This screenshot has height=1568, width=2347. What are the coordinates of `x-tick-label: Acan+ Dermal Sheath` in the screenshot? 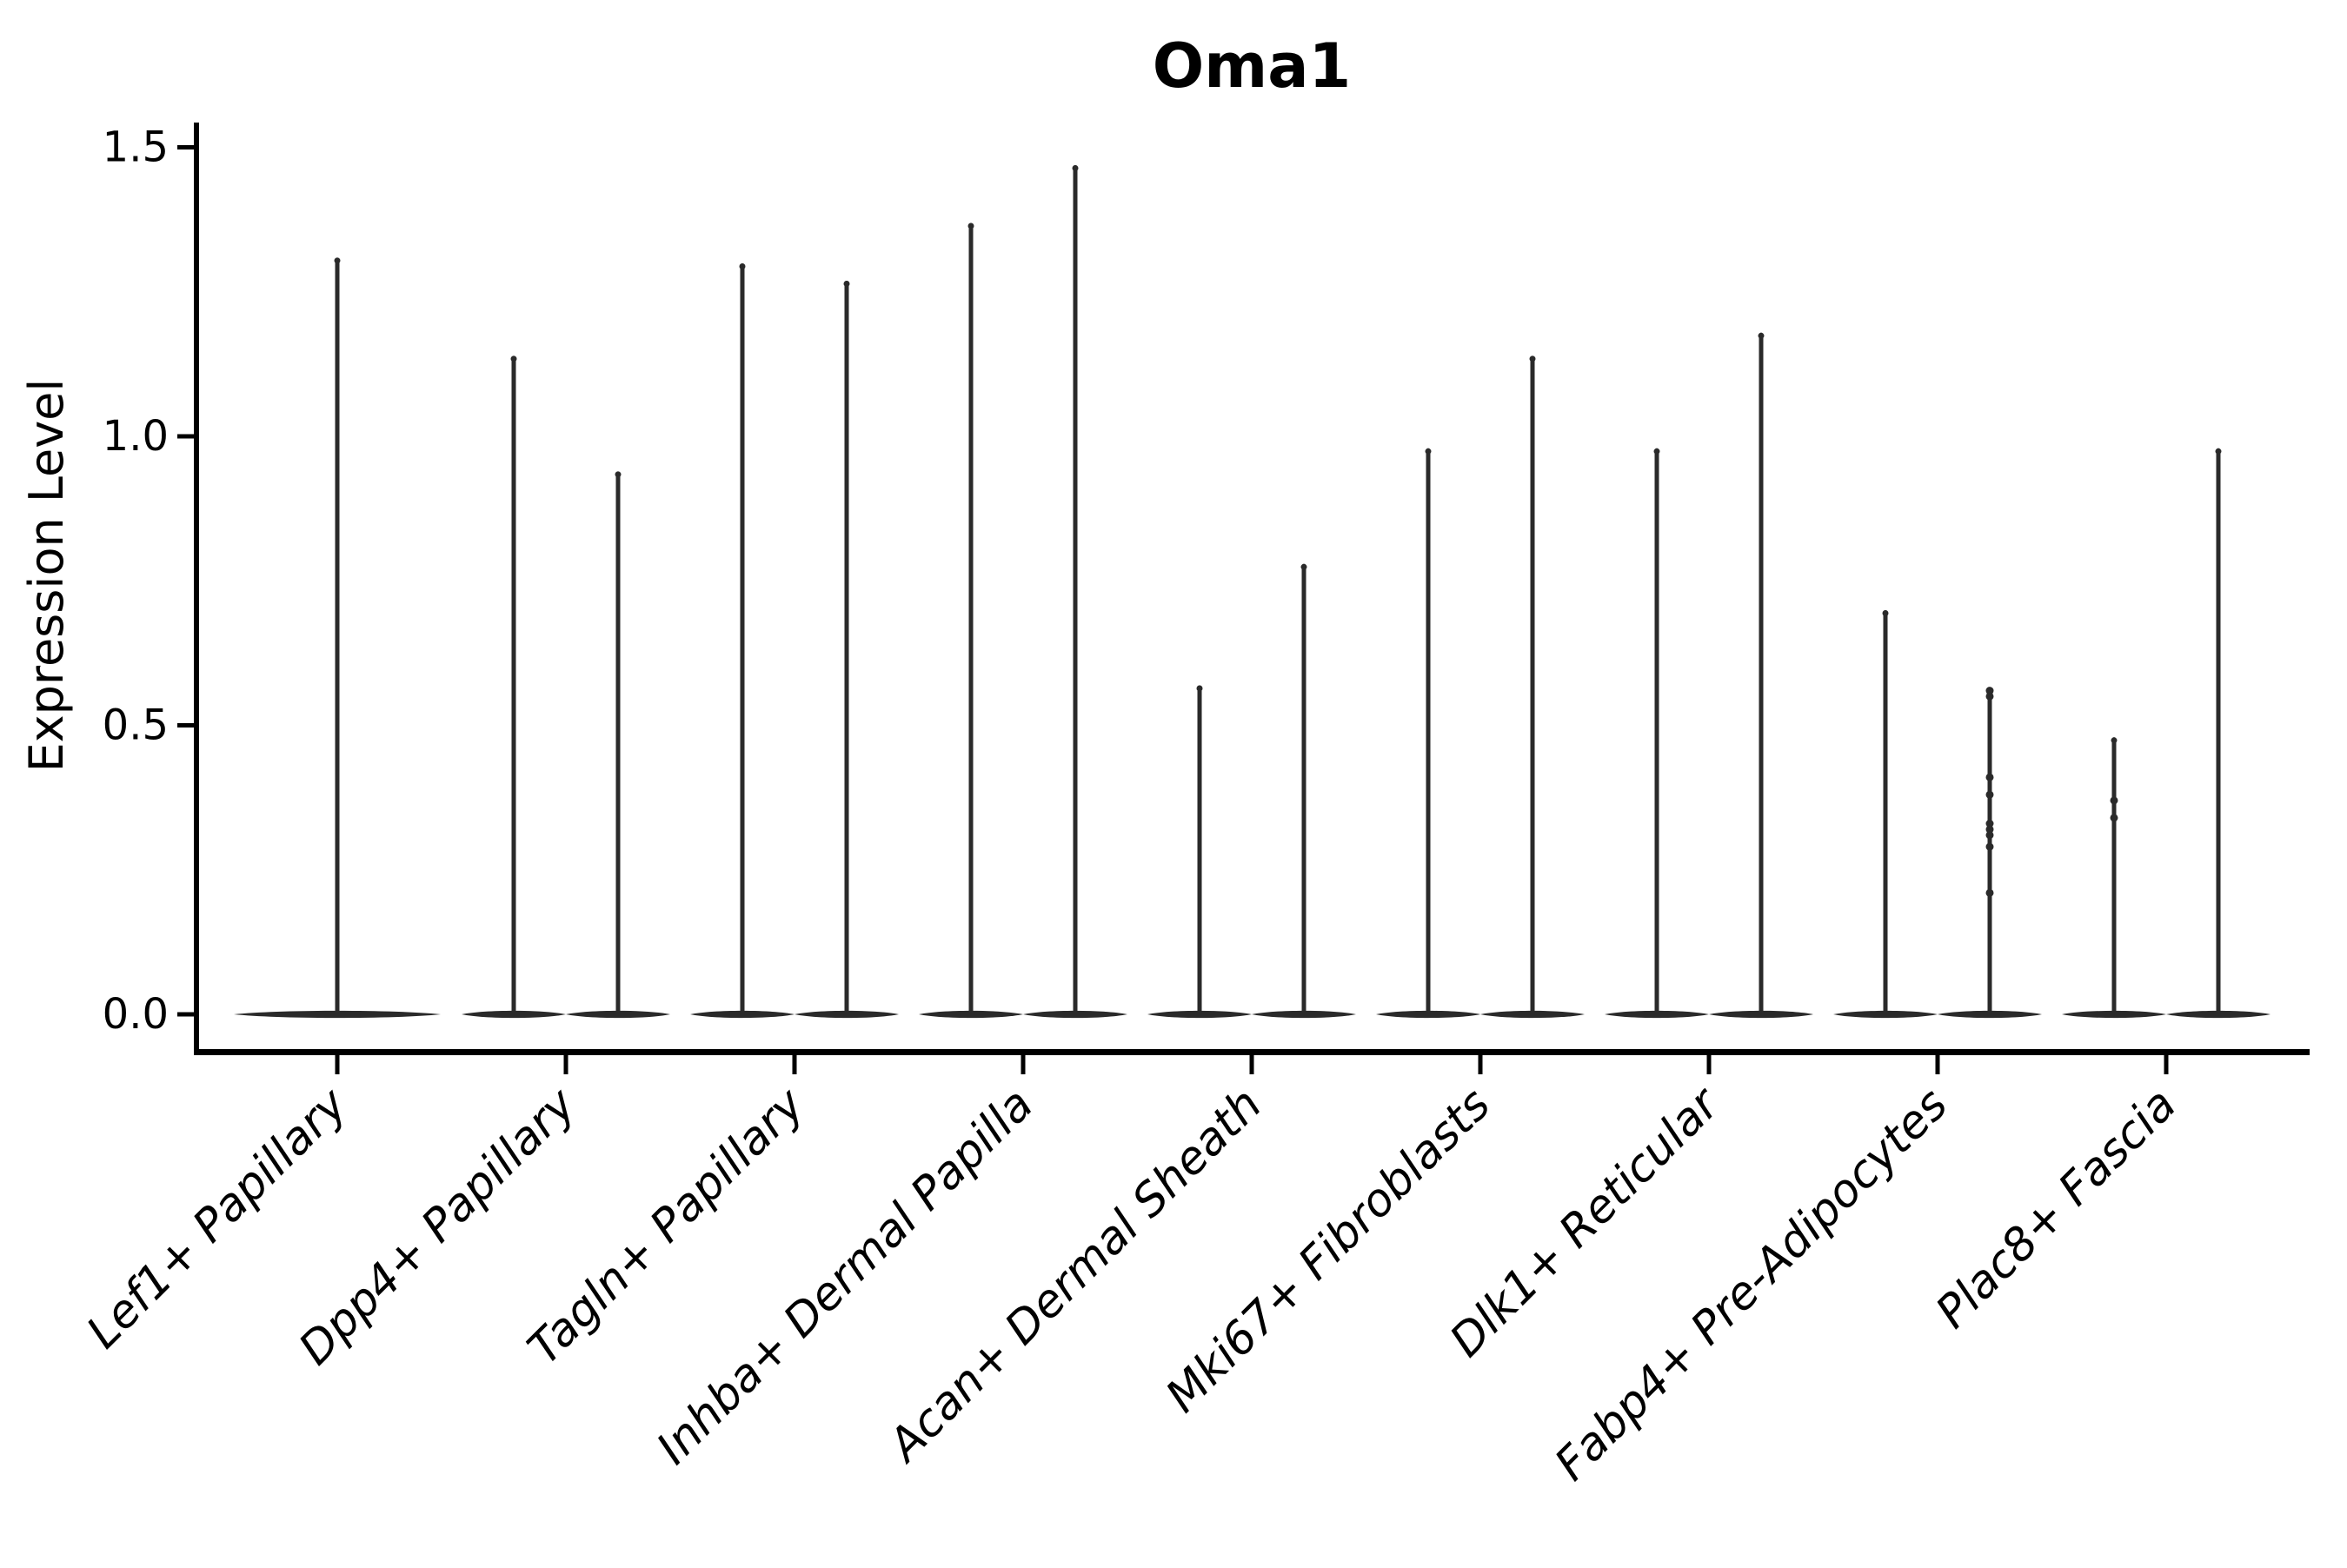 It's located at (1074, 1276).